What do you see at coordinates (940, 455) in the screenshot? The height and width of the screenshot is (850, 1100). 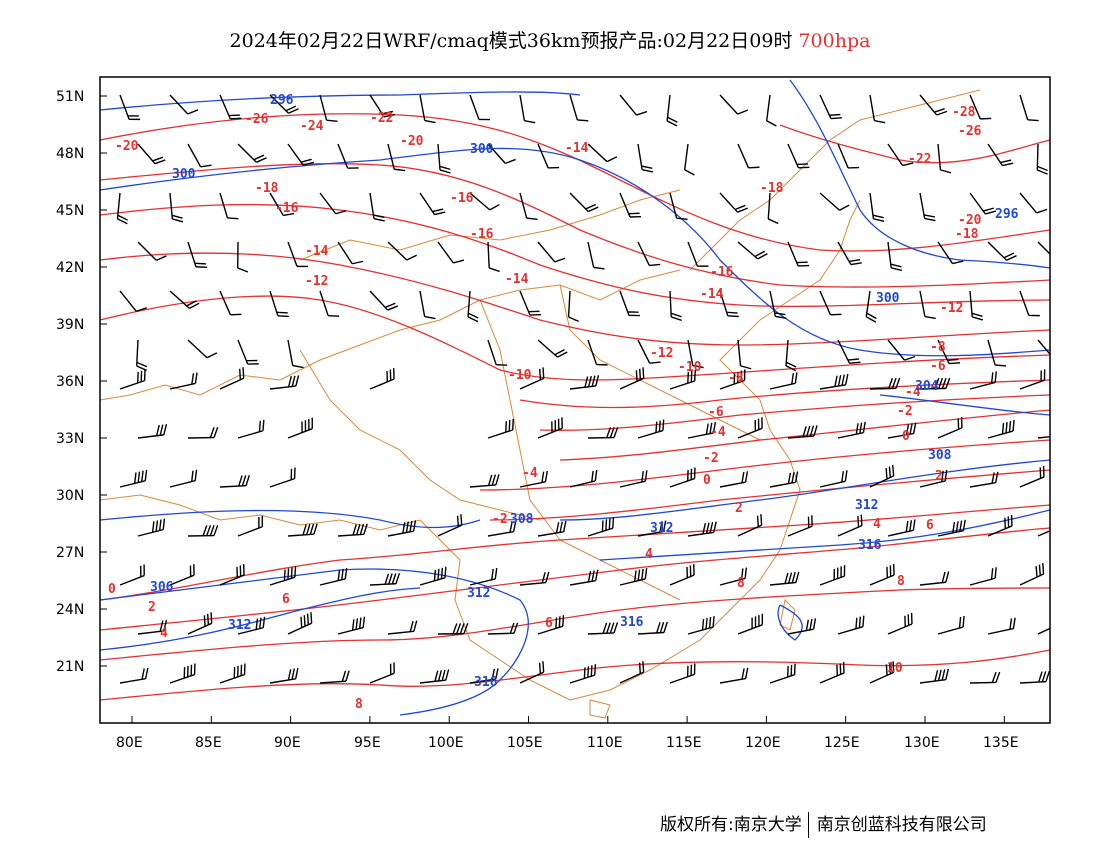 I see `isoheight-label: 308` at bounding box center [940, 455].